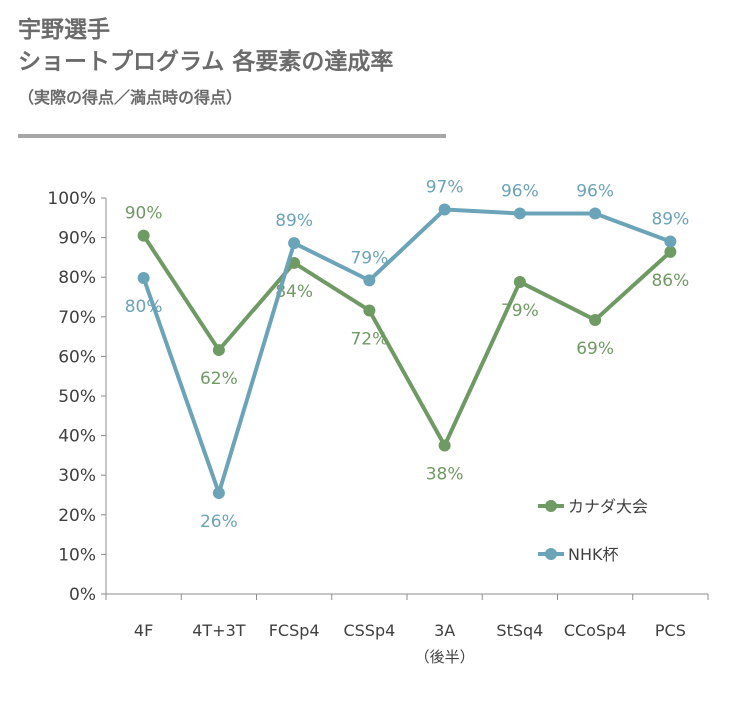 The height and width of the screenshot is (712, 730). I want to click on y-tick-label: 20%, so click(77, 516).